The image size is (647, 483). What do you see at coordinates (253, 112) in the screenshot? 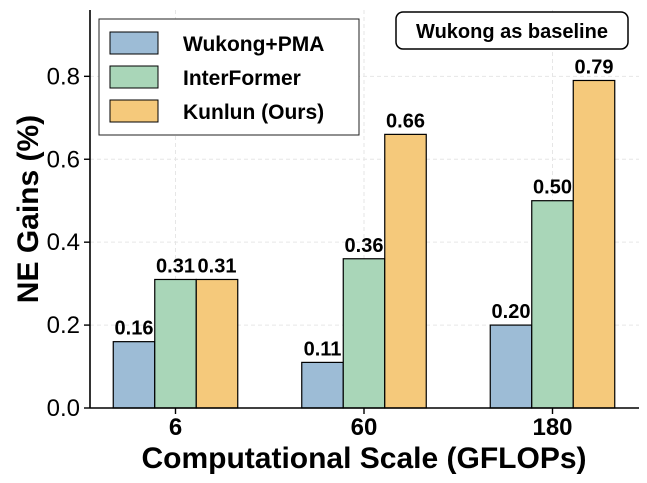
I see `legend-label: Kunlun (Ours)` at bounding box center [253, 112].